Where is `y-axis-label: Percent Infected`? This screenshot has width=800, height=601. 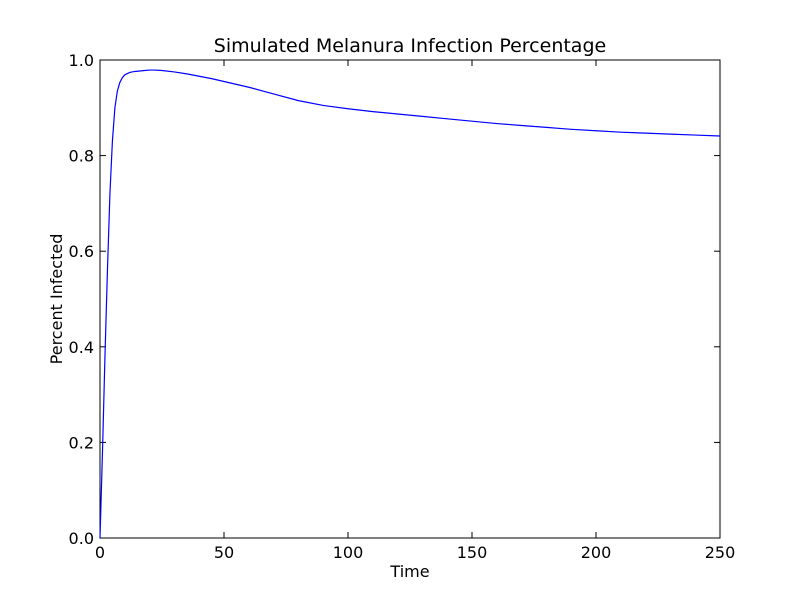 y-axis-label: Percent Infected is located at coordinates (56, 299).